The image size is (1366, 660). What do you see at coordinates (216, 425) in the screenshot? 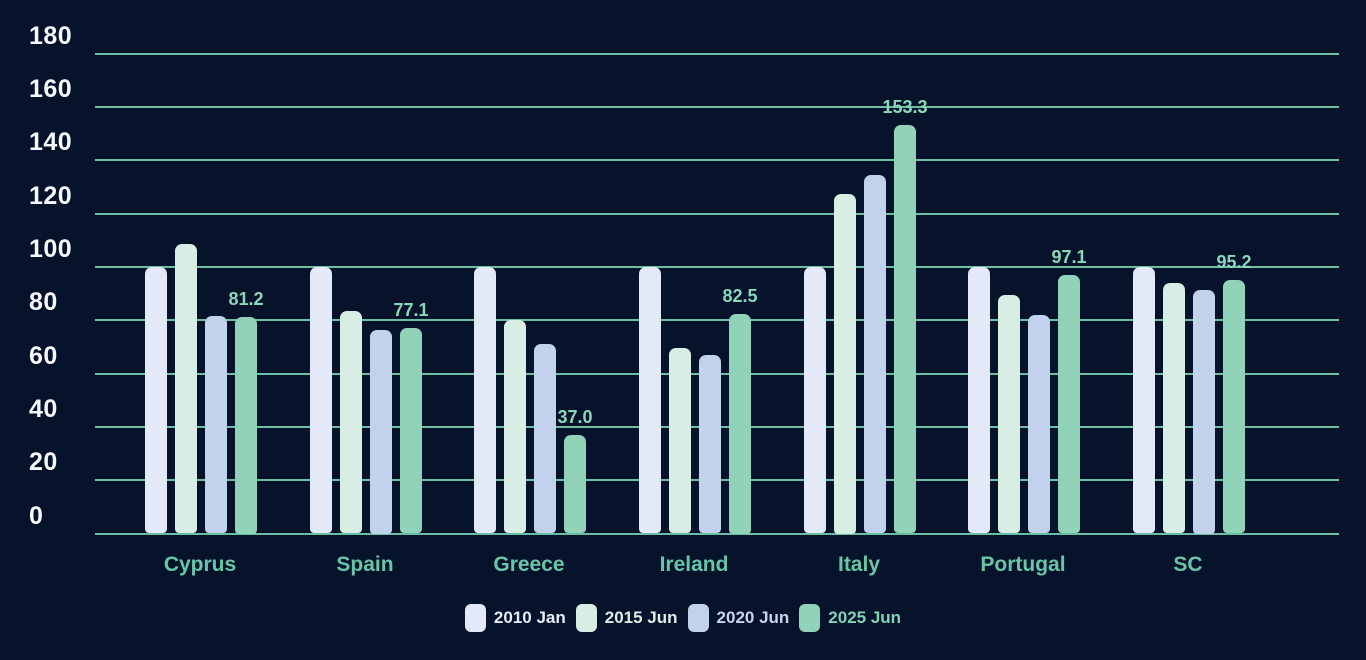
I see `bar-cyprus-2020-jun` at bounding box center [216, 425].